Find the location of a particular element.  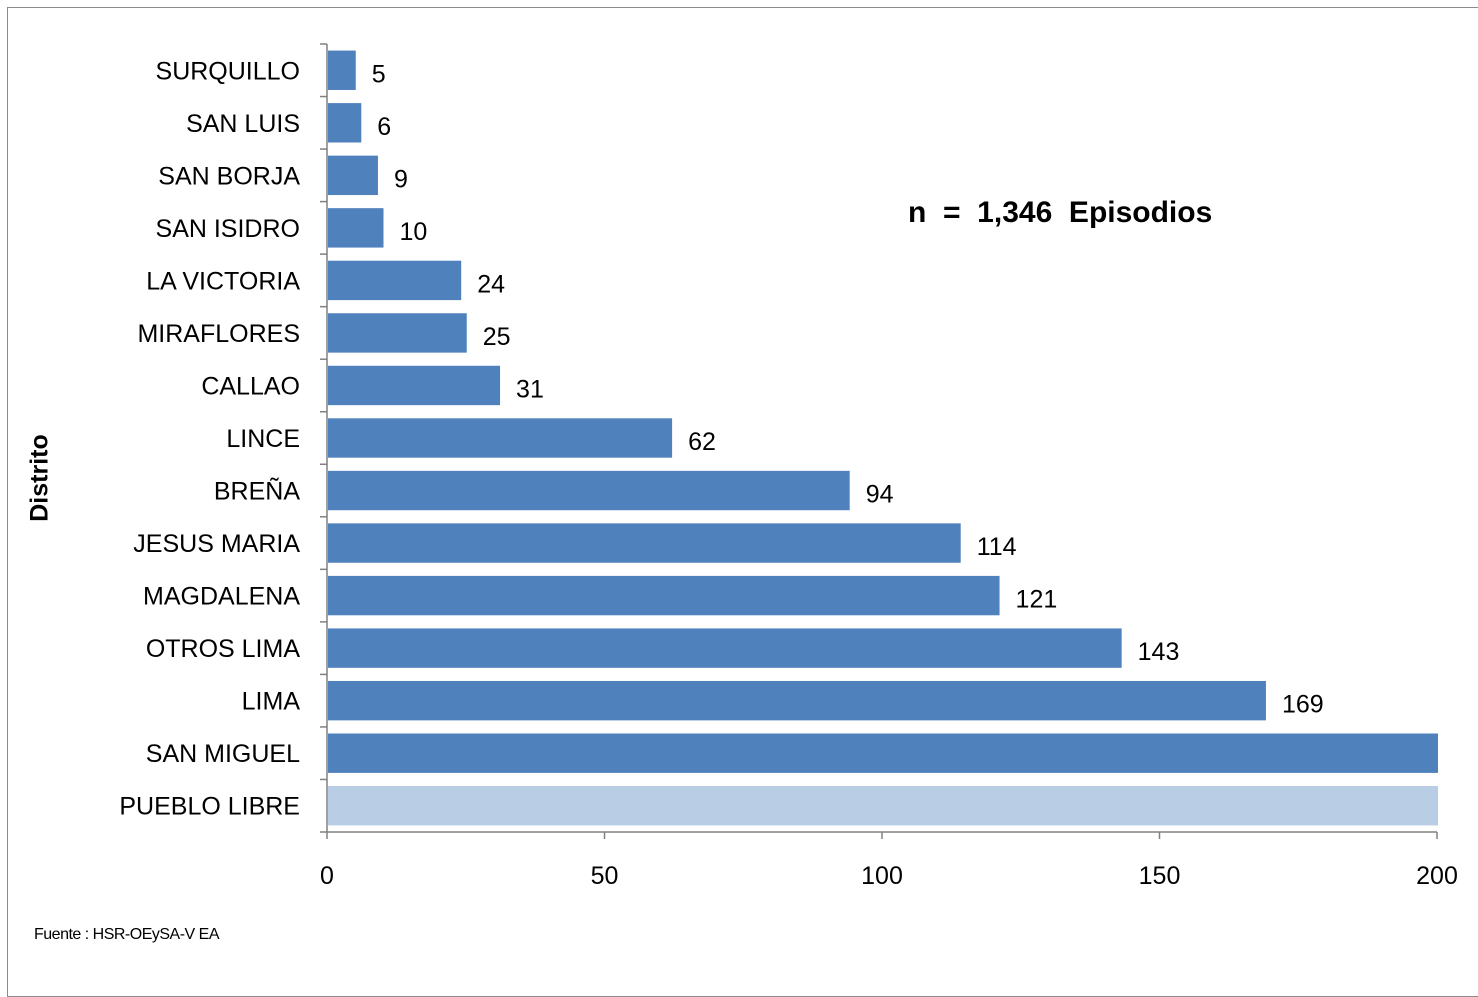

bar-breña is located at coordinates (589, 490).